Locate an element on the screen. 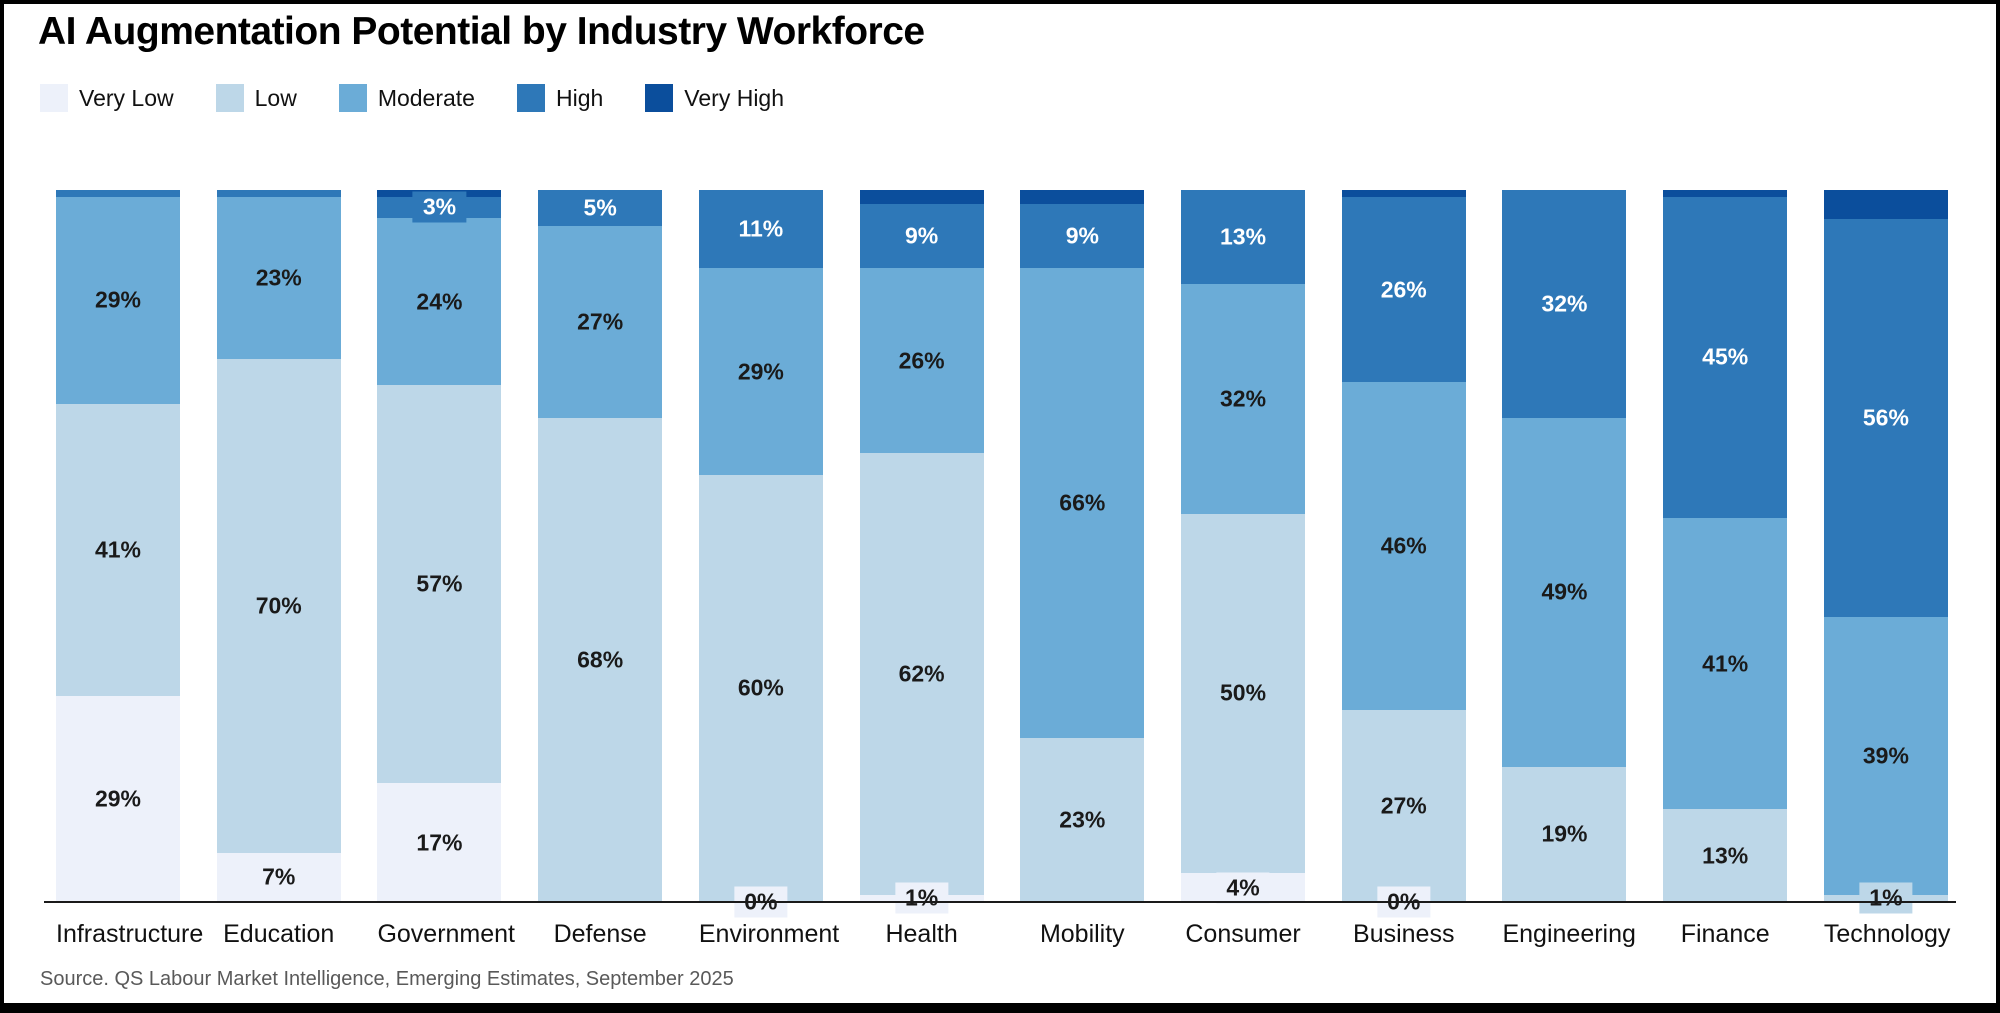  bar-finance: 13% 41% 45% is located at coordinates (1725, 546).